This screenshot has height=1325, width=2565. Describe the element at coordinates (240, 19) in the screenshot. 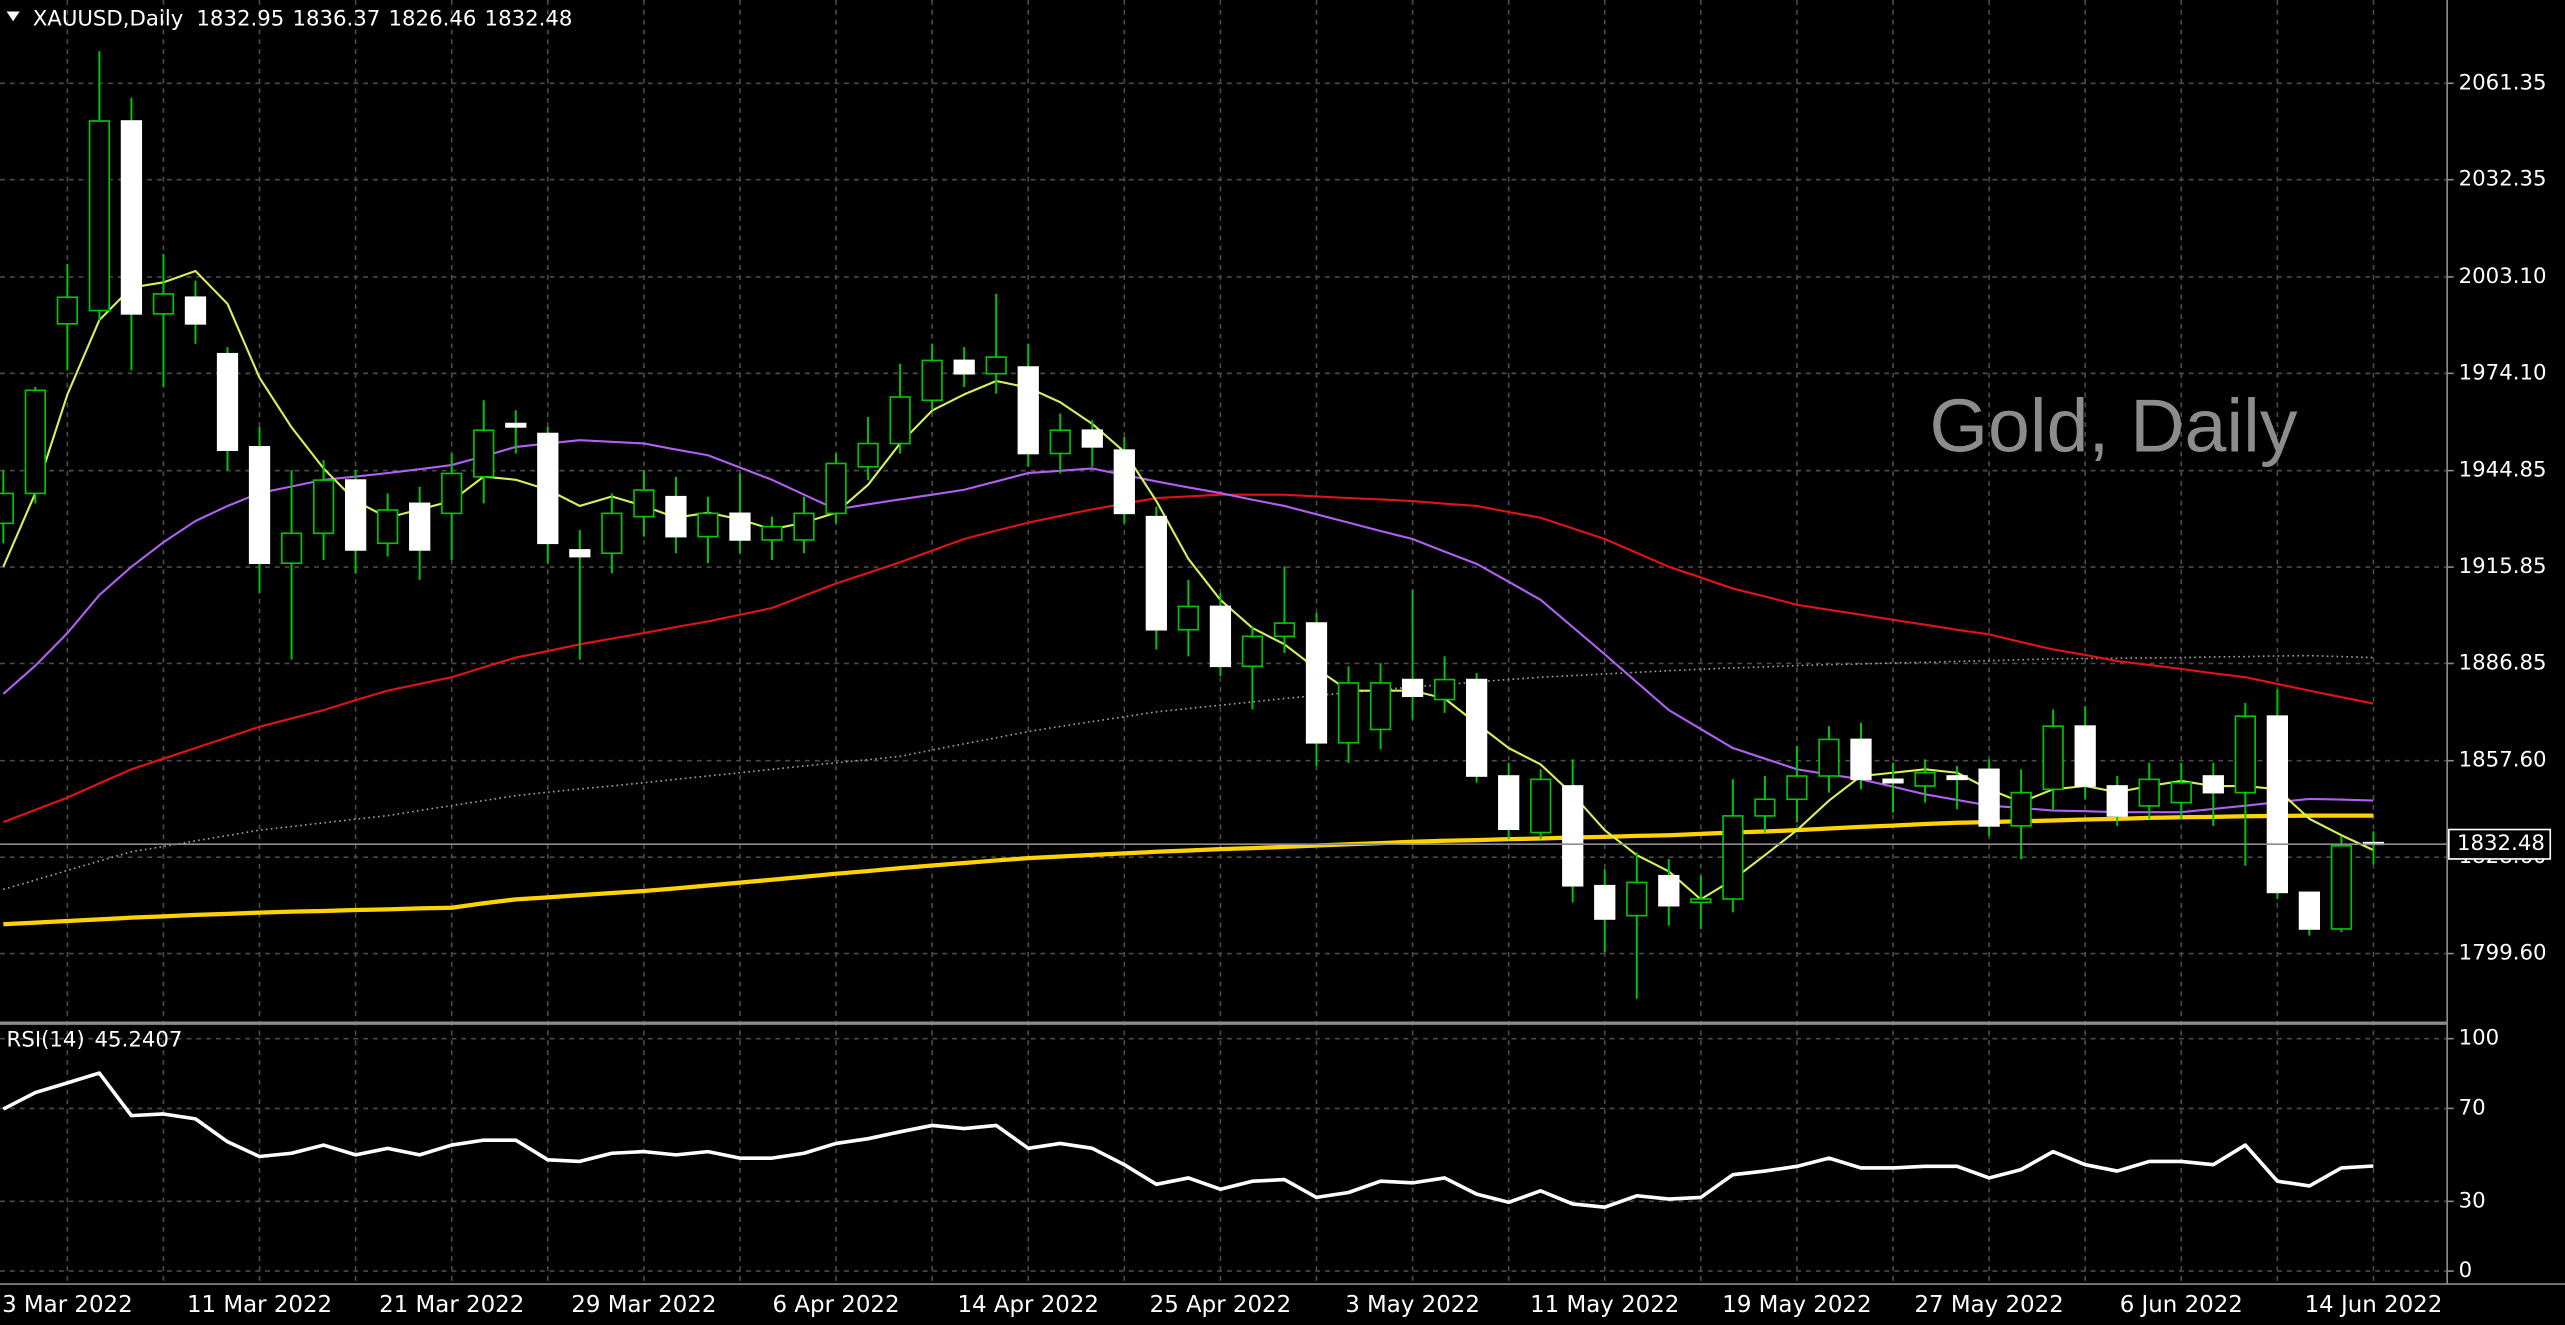

I see `header-open: 1832.95` at that location.